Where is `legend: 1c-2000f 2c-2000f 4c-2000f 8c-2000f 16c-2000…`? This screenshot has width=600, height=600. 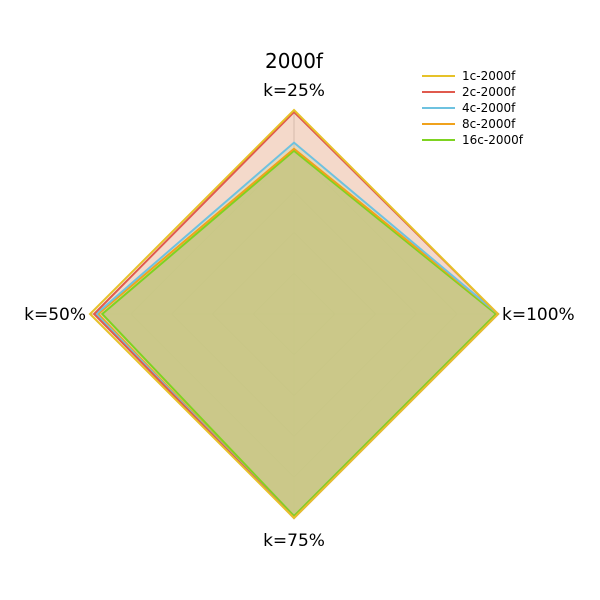 legend: 1c-2000f 2c-2000f 4c-2000f 8c-2000f 16c-2000… is located at coordinates (473, 108).